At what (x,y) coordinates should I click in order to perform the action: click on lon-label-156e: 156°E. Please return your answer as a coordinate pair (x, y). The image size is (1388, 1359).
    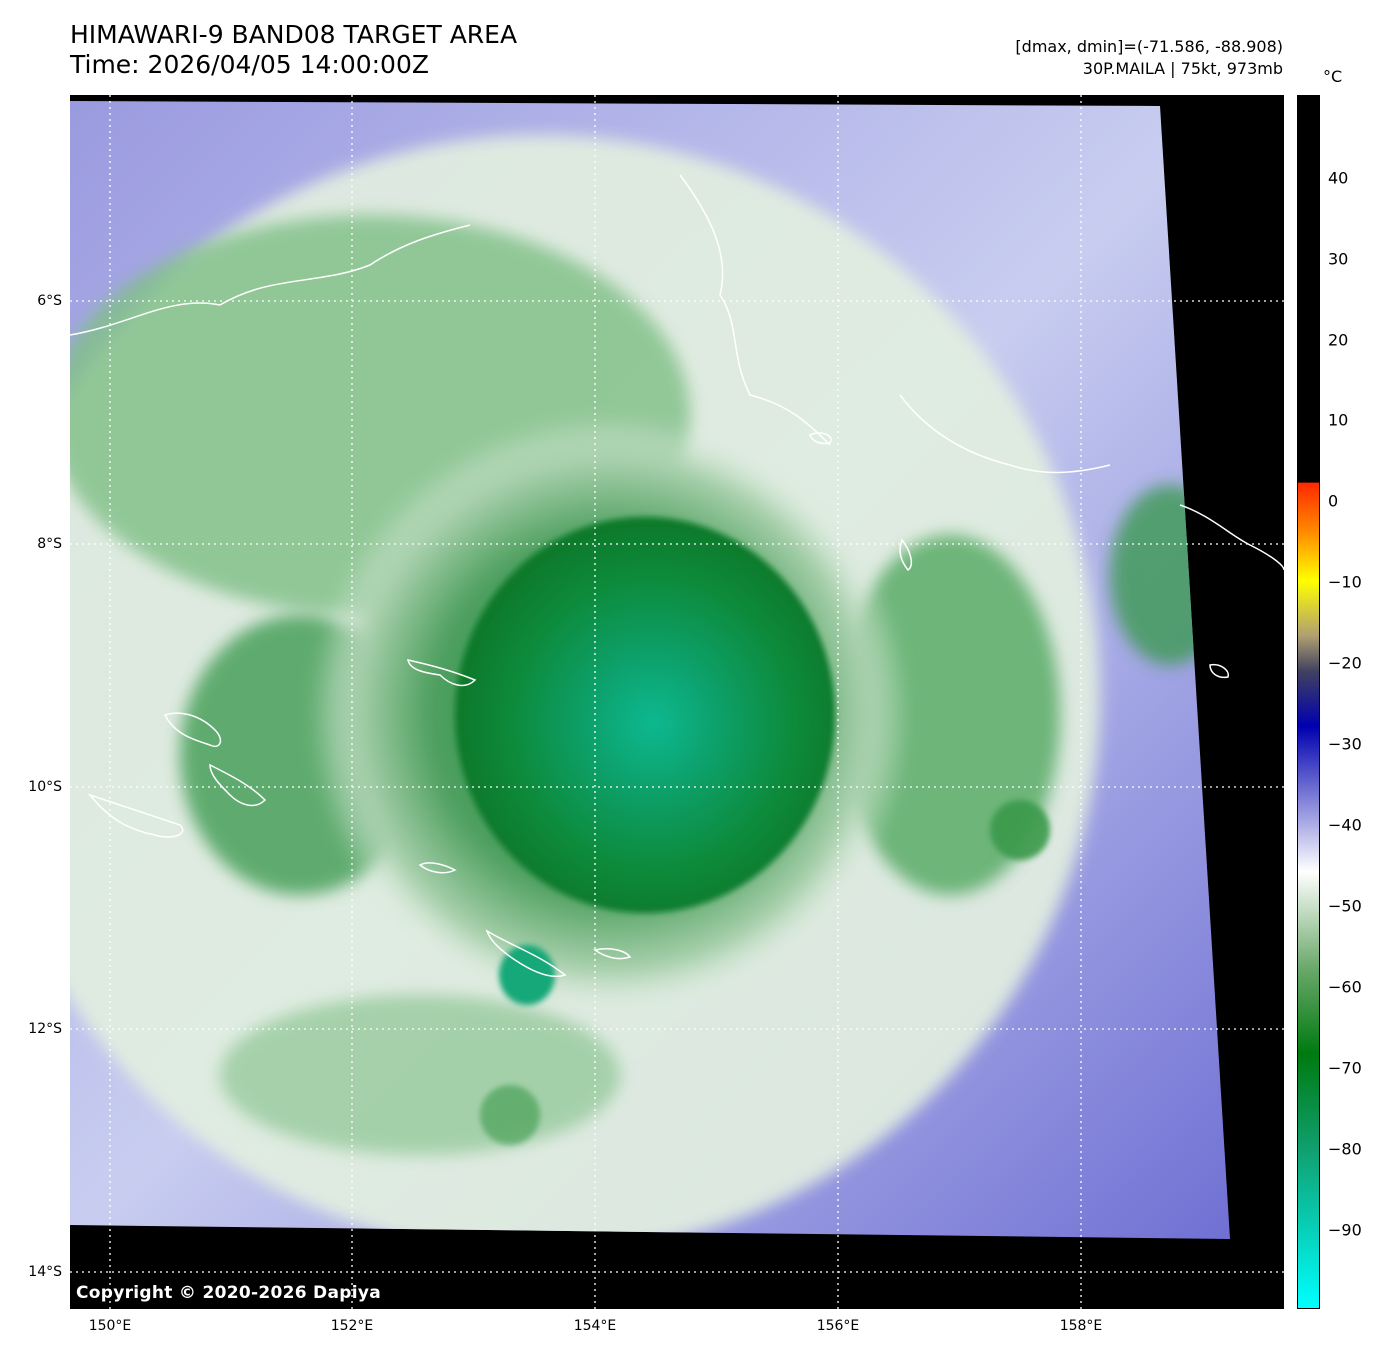
    Looking at the image, I should click on (838, 1326).